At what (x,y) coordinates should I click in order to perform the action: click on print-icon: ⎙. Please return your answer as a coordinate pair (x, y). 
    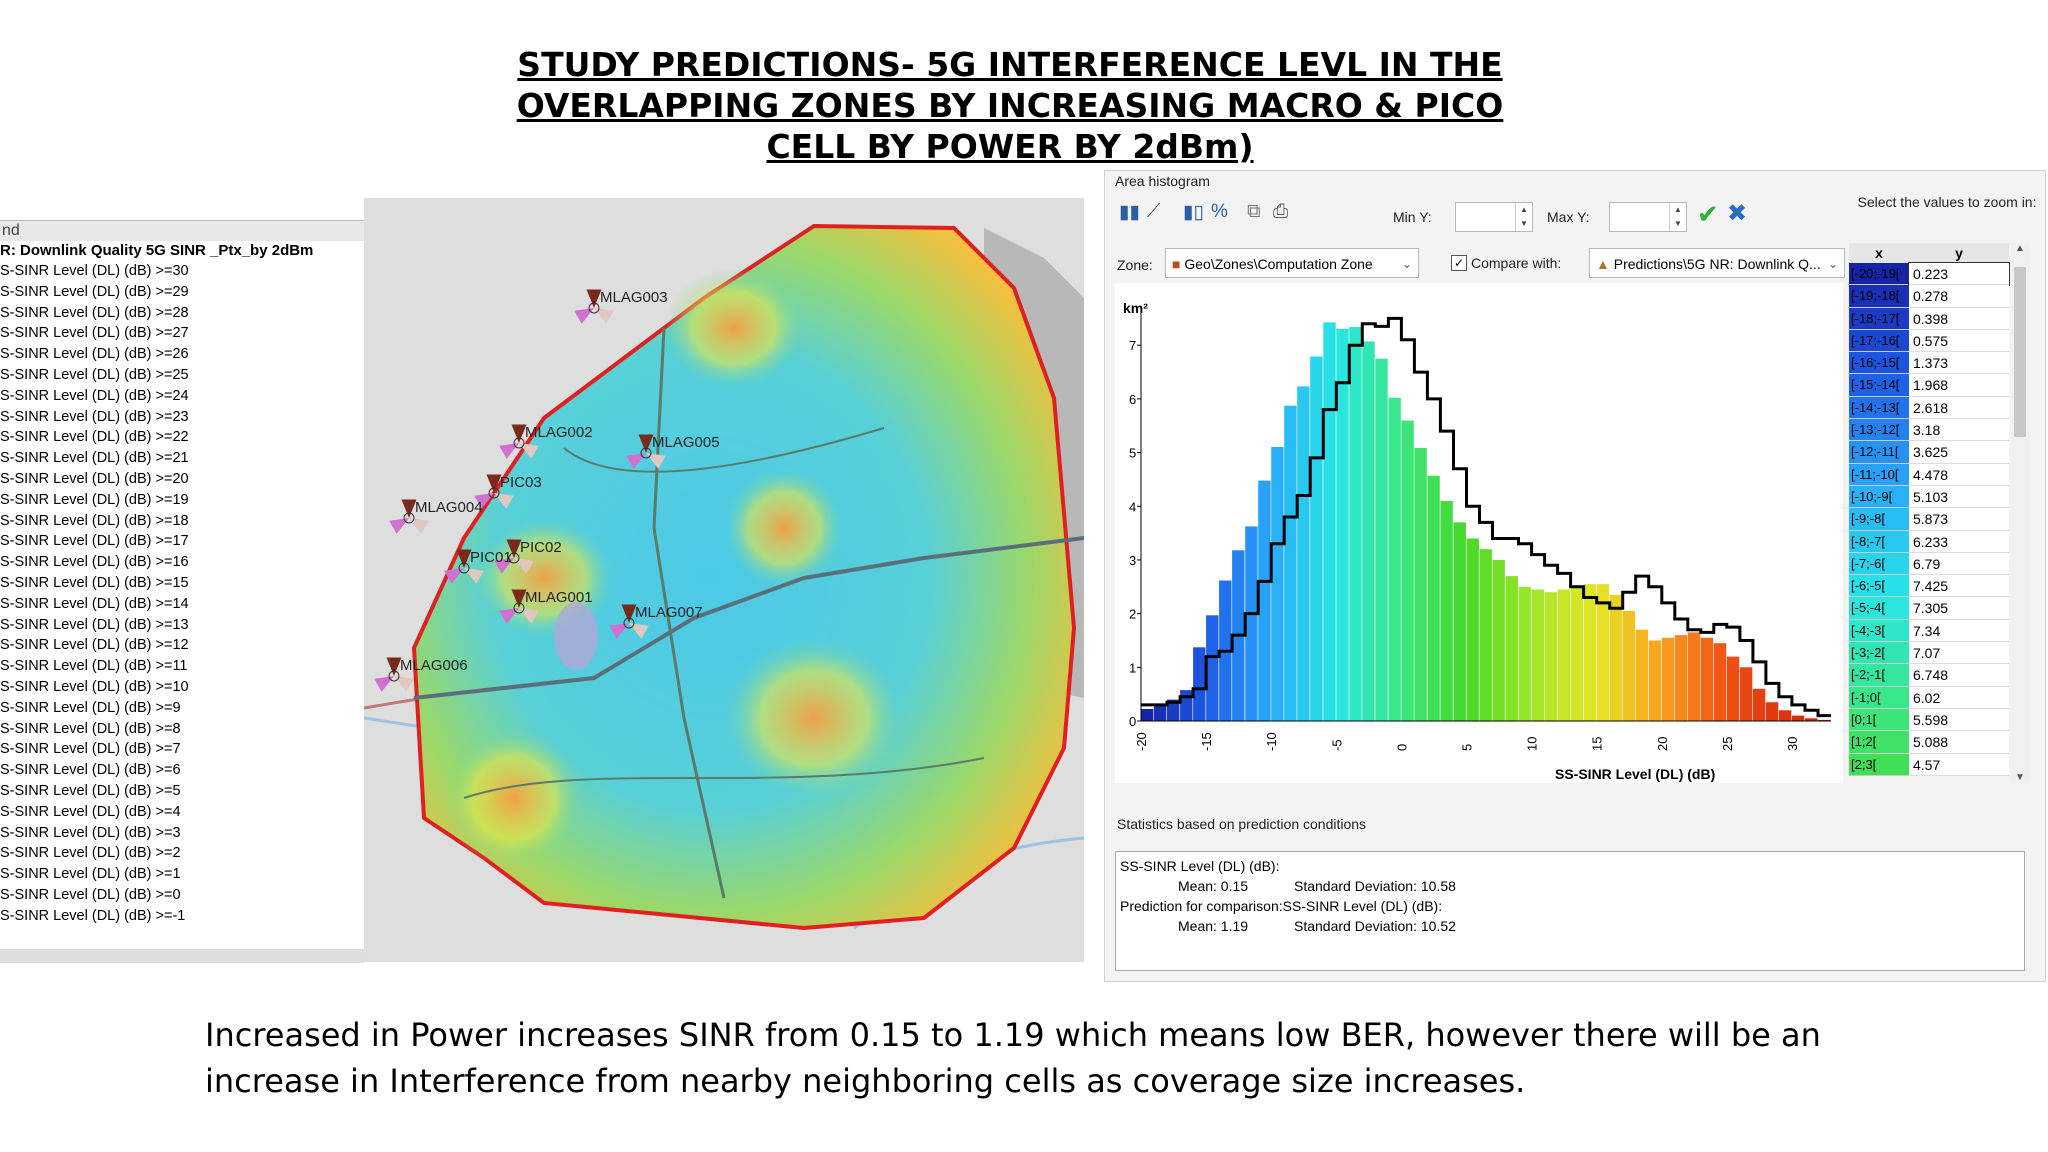
    Looking at the image, I should click on (1281, 211).